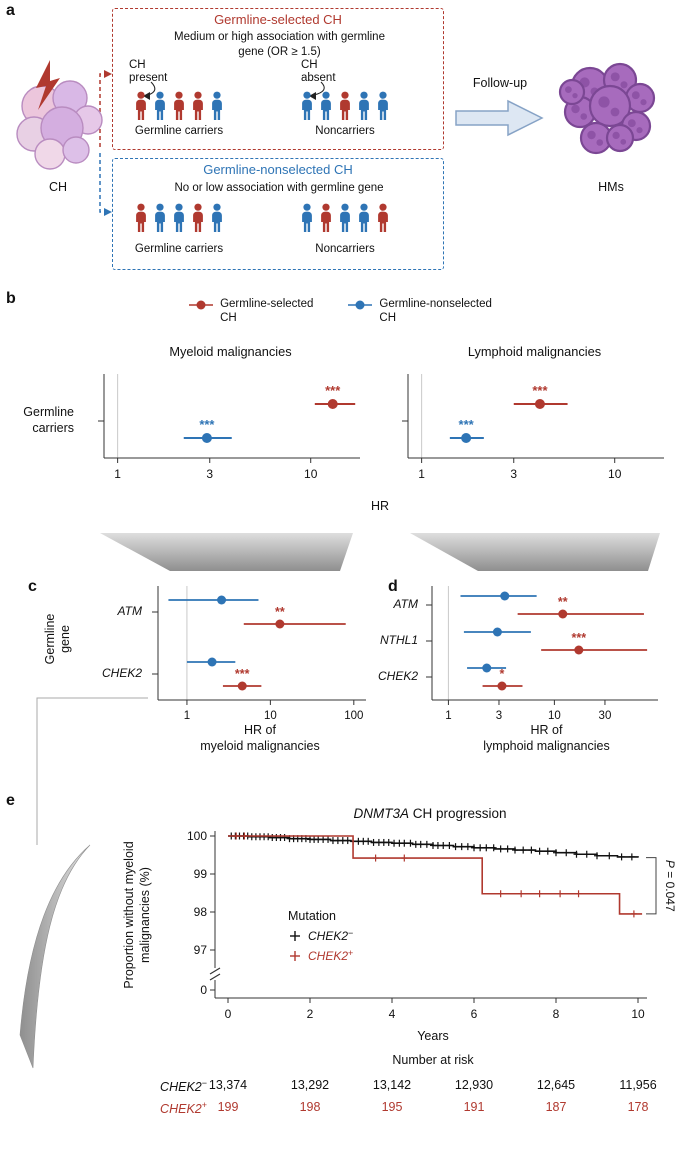  I want to click on km-title-rest: CH progression, so click(457, 813).